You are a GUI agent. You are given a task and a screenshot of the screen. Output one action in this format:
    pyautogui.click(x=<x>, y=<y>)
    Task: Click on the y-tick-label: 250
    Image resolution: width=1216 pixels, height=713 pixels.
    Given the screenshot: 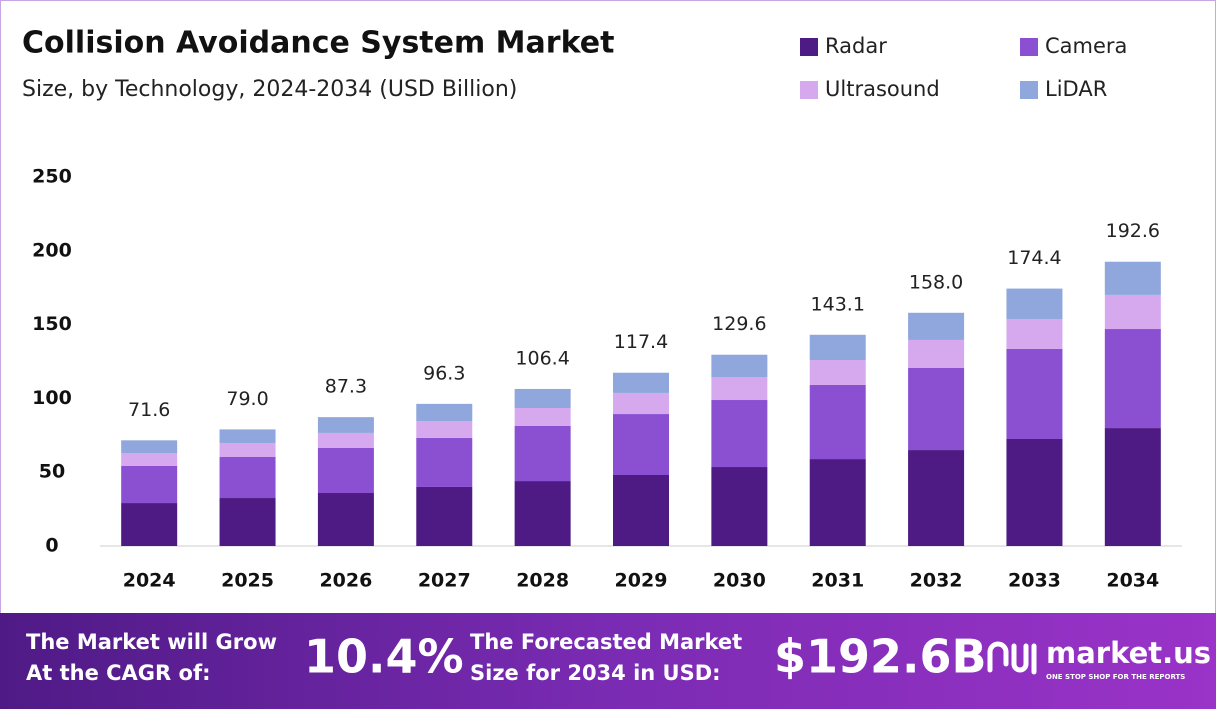 What is the action you would take?
    pyautogui.click(x=52, y=177)
    